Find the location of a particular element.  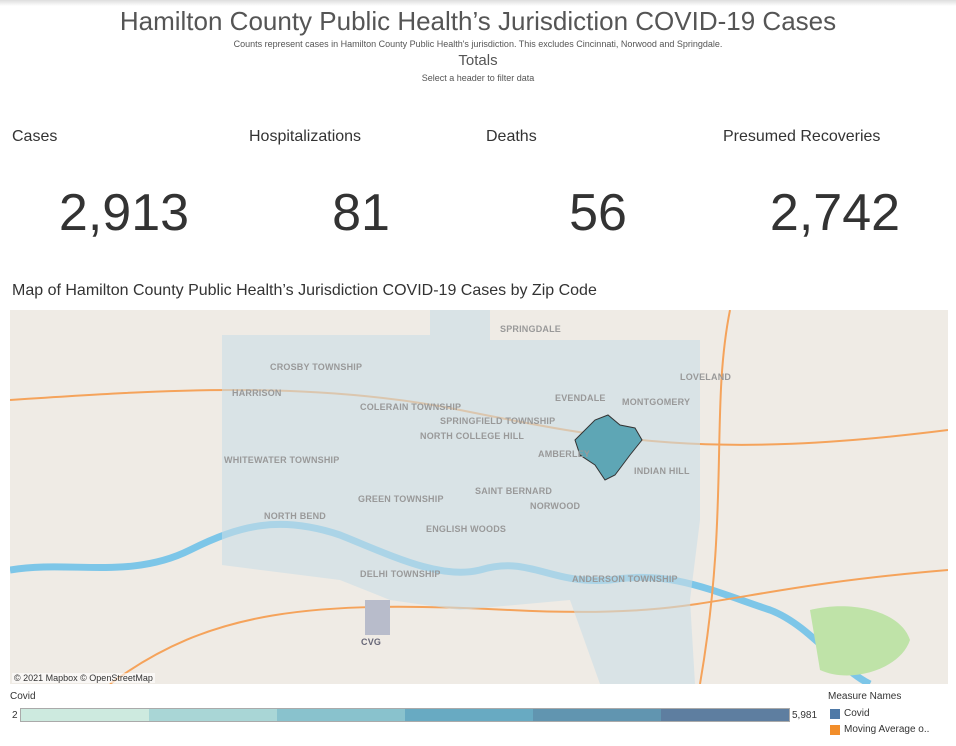

airport-label: CVG is located at coordinates (371, 642).